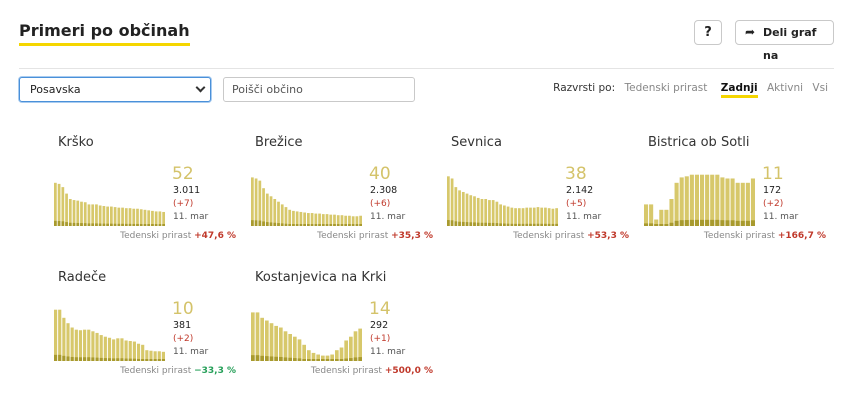 The width and height of the screenshot is (855, 402). Describe the element at coordinates (739, 90) in the screenshot. I see `sort-option-latest: Zadnji` at that location.